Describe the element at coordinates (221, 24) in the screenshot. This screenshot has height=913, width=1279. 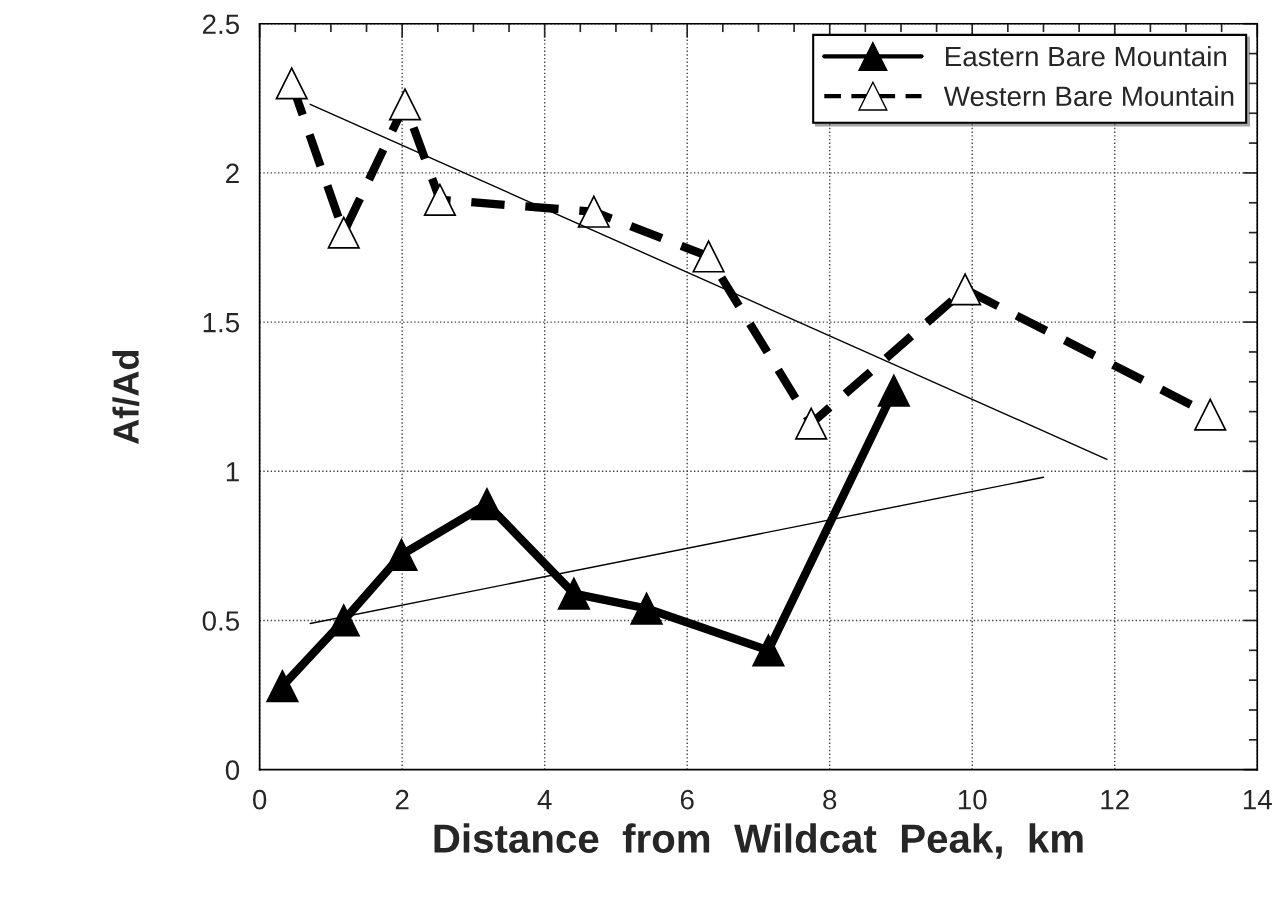
I see `y-tick-label: 2.5` at that location.